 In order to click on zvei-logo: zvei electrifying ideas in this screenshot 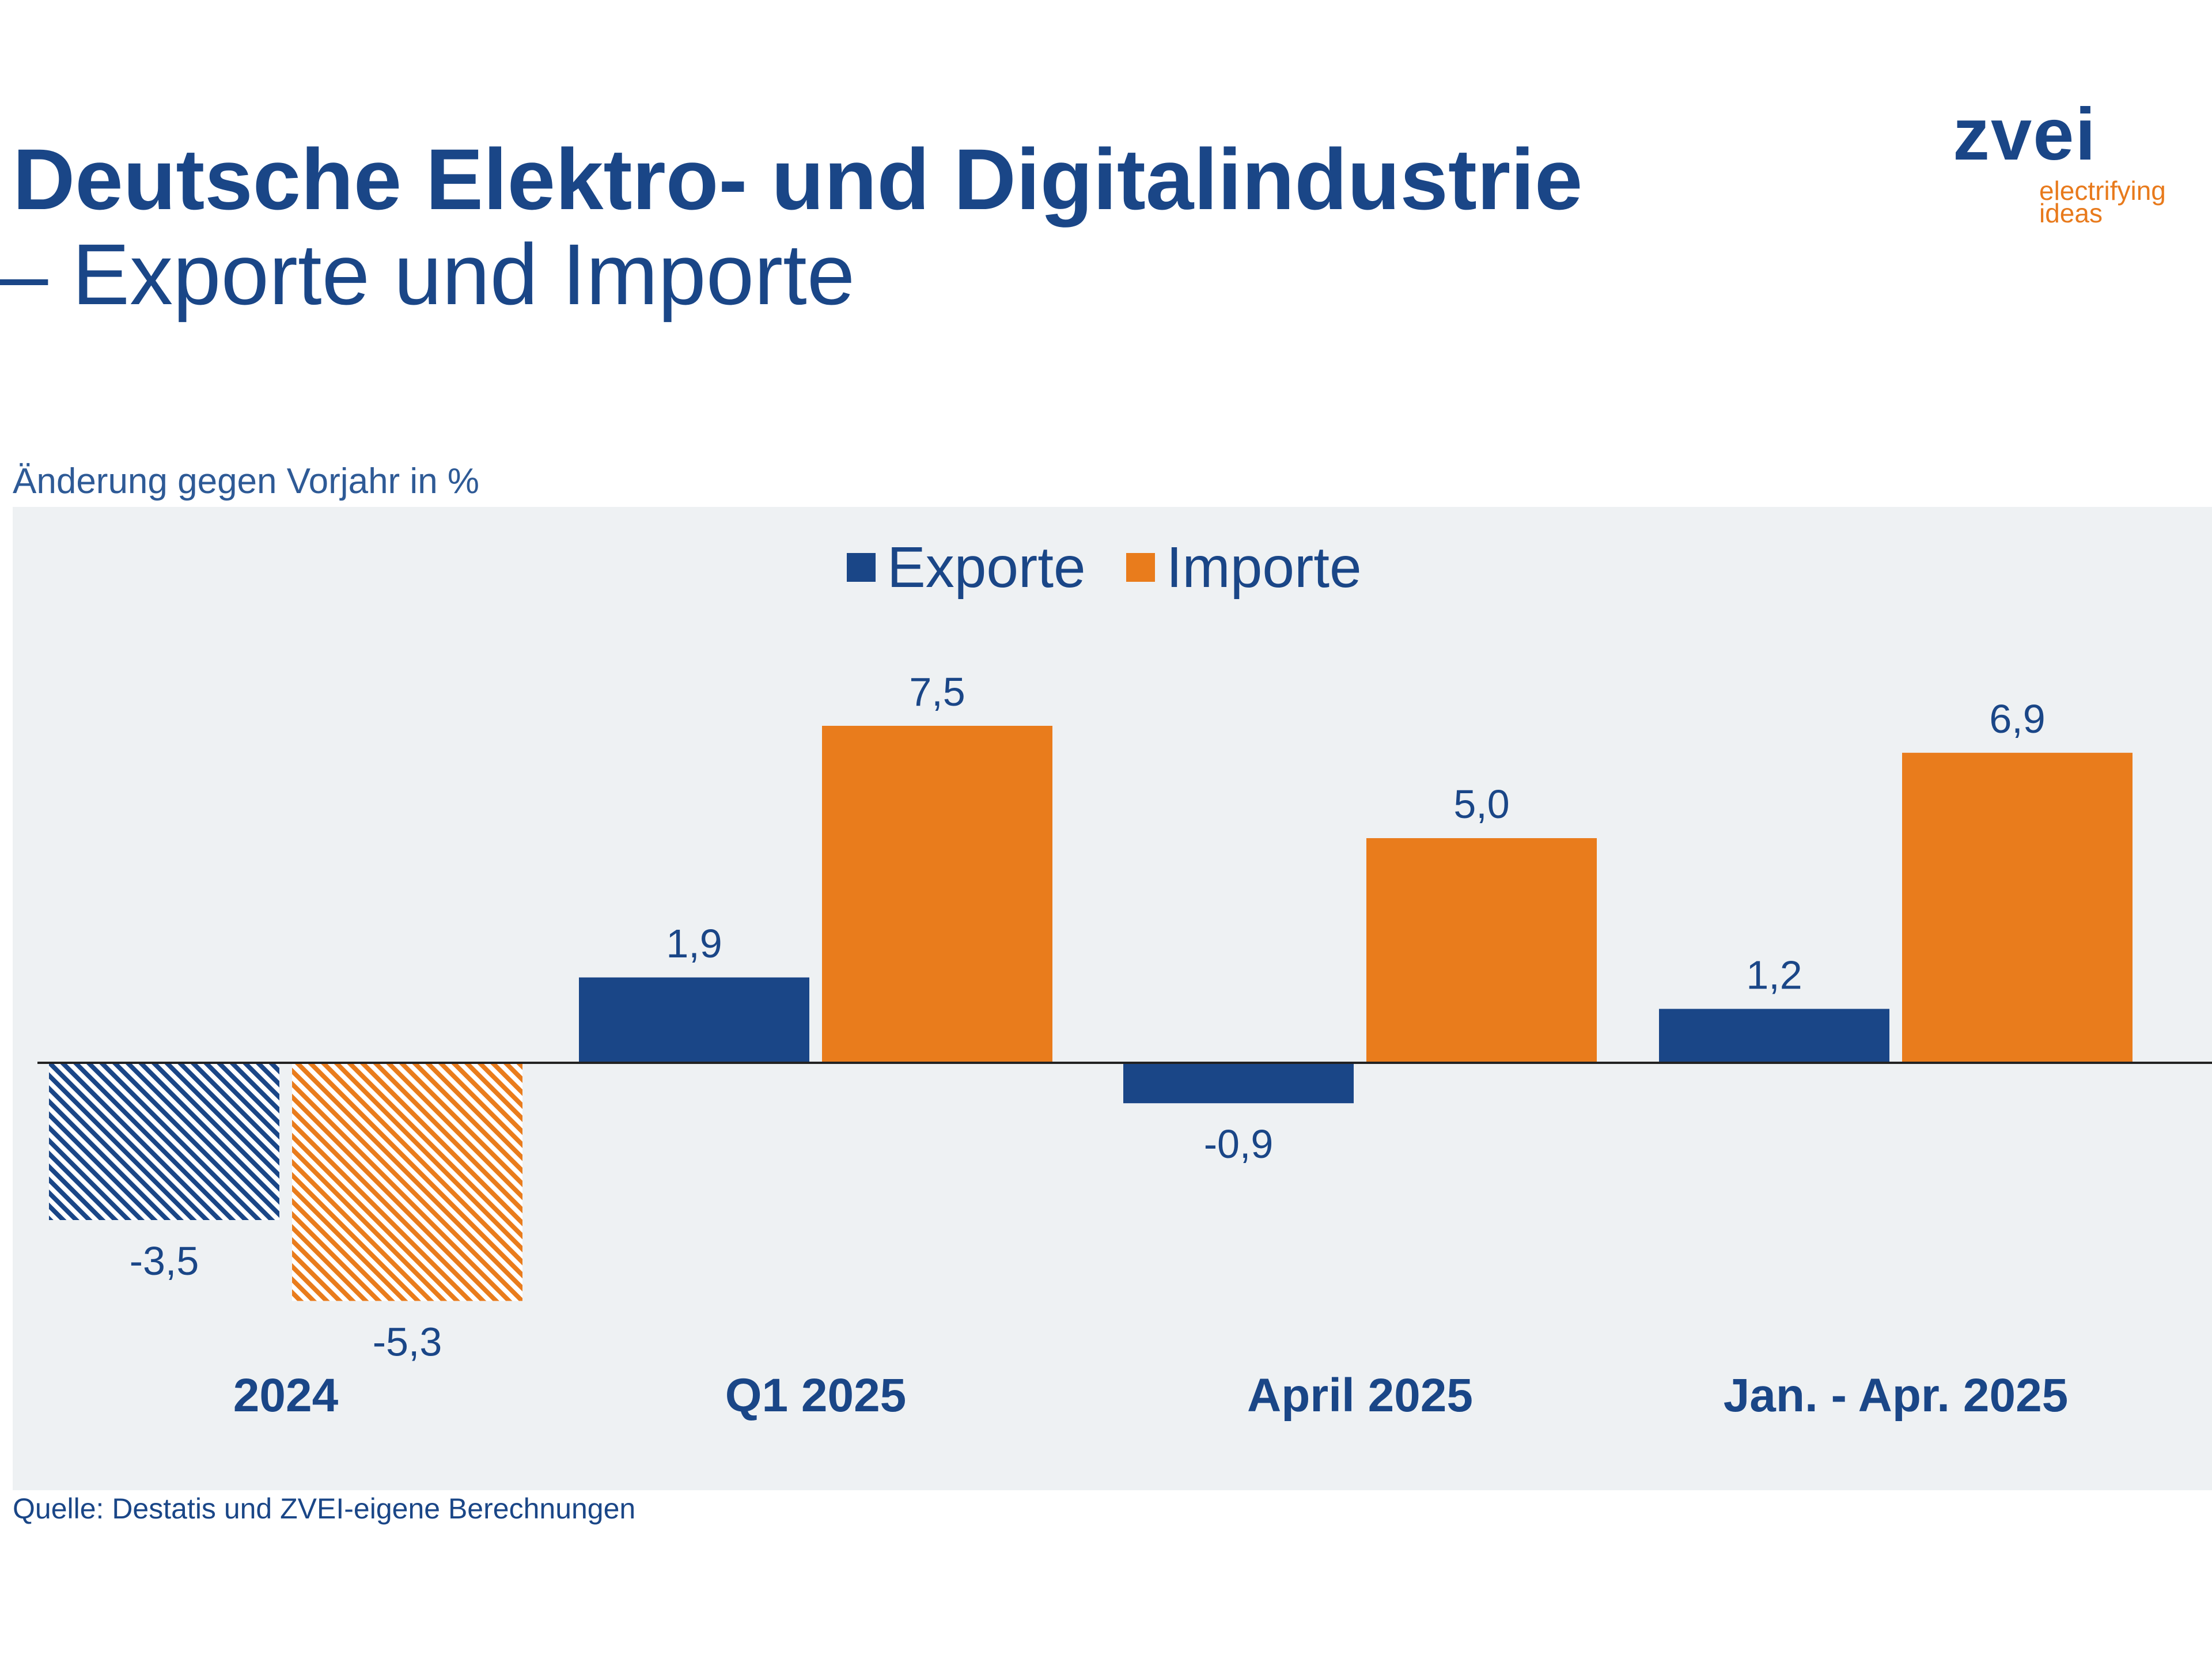, I will do `click(2068, 173)`.